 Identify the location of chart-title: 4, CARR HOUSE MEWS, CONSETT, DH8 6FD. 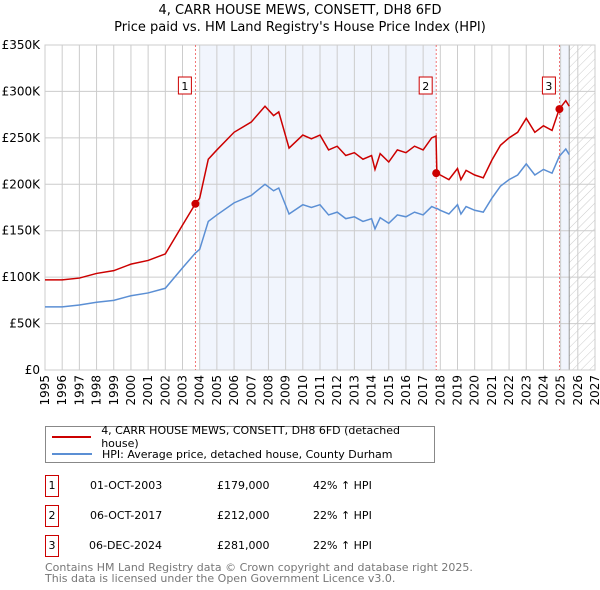
(300, 10).